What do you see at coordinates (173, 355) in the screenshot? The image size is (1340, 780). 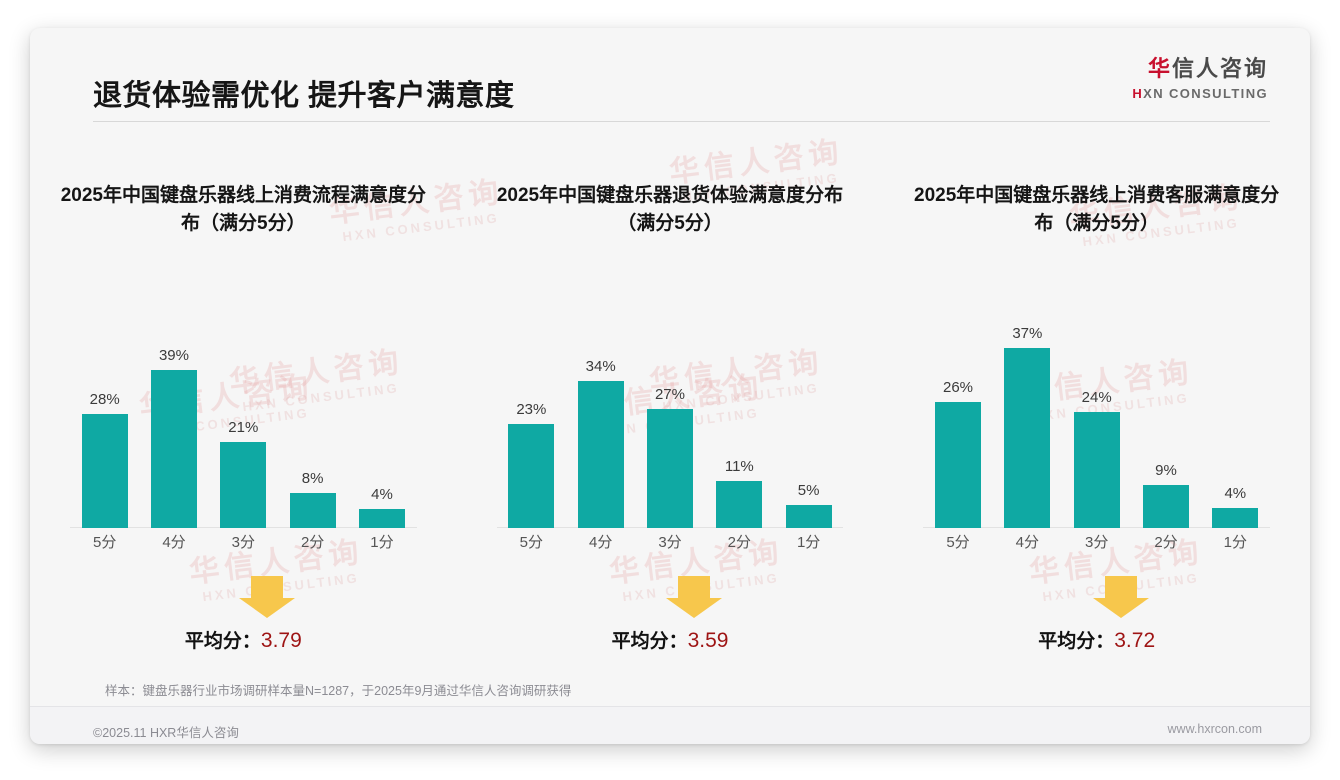 I see `bar-value-label: 39%` at bounding box center [173, 355].